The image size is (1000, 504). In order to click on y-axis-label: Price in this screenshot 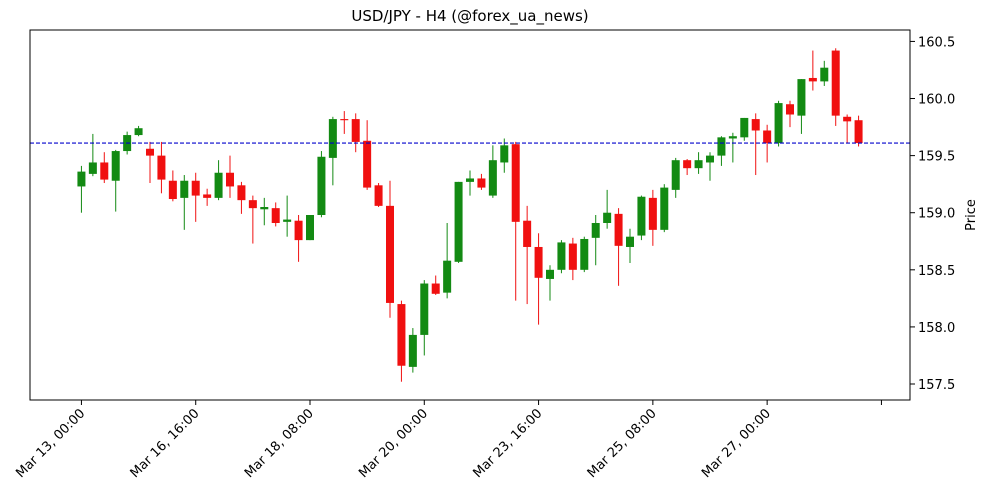, I will do `click(971, 215)`.